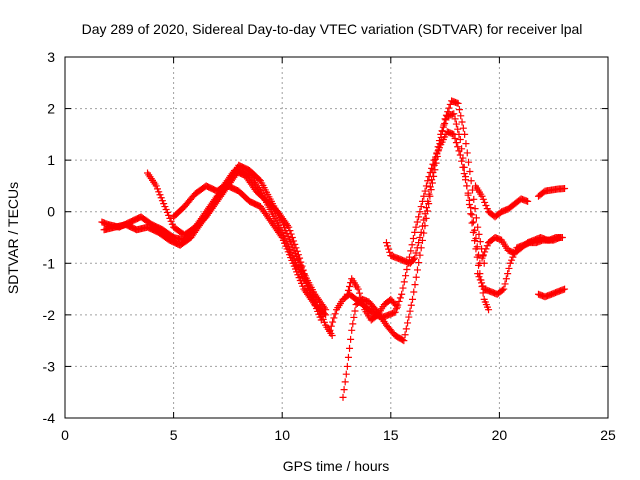 This screenshot has width=640, height=480. I want to click on x-tick-label: 20, so click(500, 435).